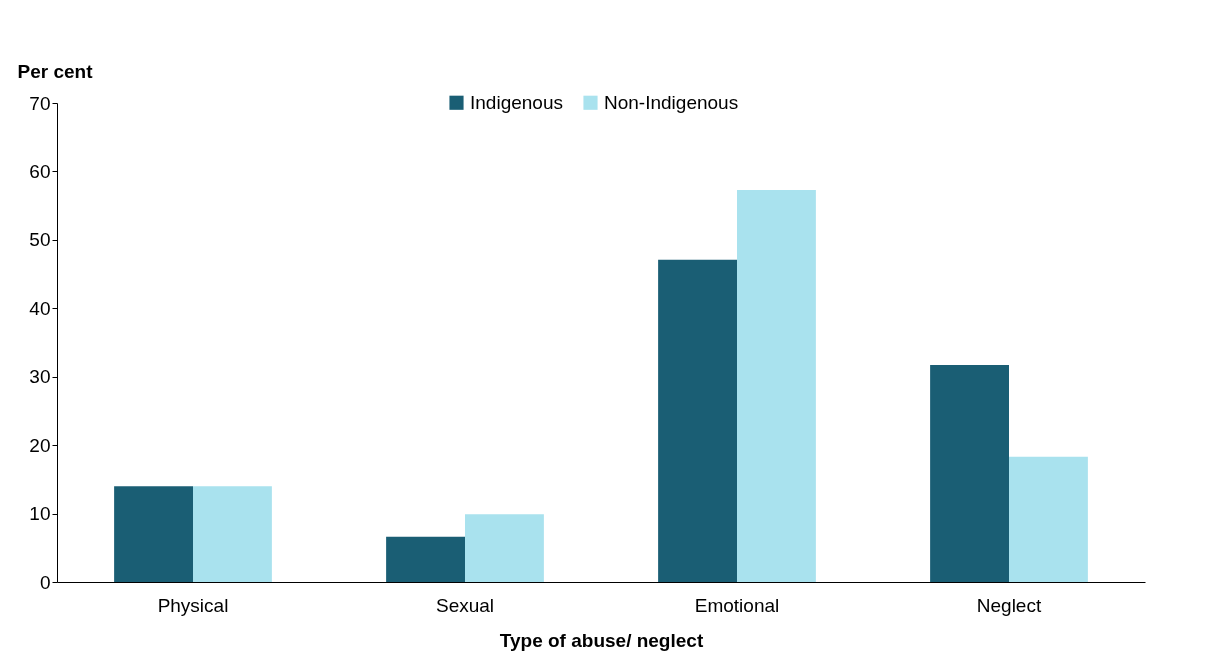 This screenshot has height=664, width=1224. What do you see at coordinates (40, 514) in the screenshot?
I see `y-tick-label: 10` at bounding box center [40, 514].